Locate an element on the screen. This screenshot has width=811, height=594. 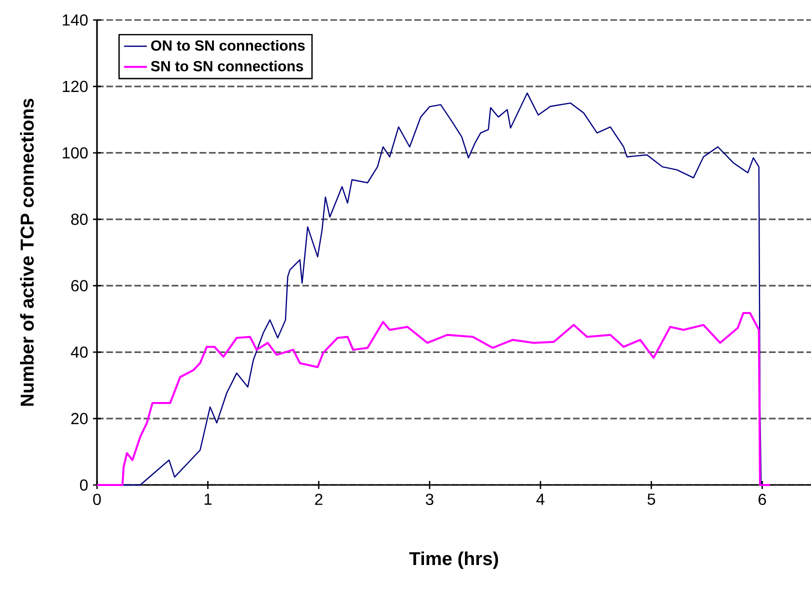
y-tick-label: 0 is located at coordinates (84, 485).